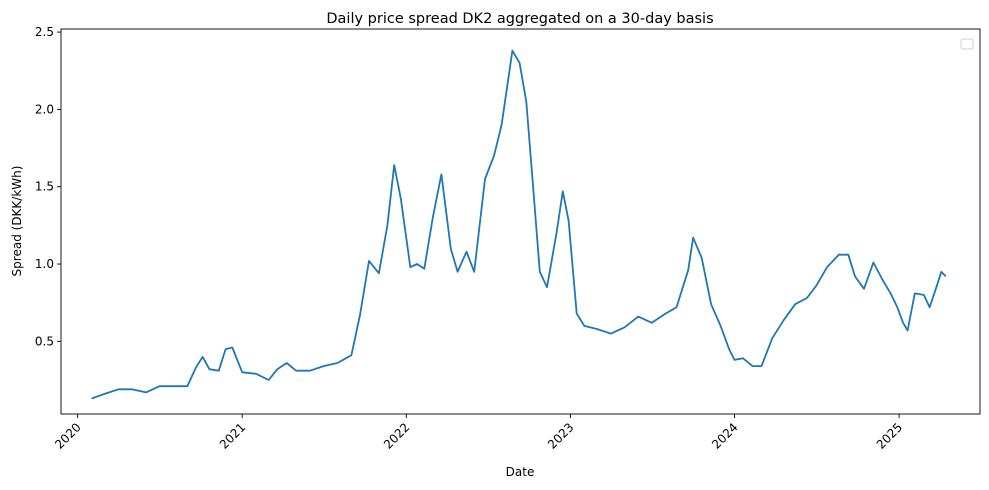 This screenshot has height=490, width=989. What do you see at coordinates (44, 264) in the screenshot?
I see `y-tick-label: 1.0` at bounding box center [44, 264].